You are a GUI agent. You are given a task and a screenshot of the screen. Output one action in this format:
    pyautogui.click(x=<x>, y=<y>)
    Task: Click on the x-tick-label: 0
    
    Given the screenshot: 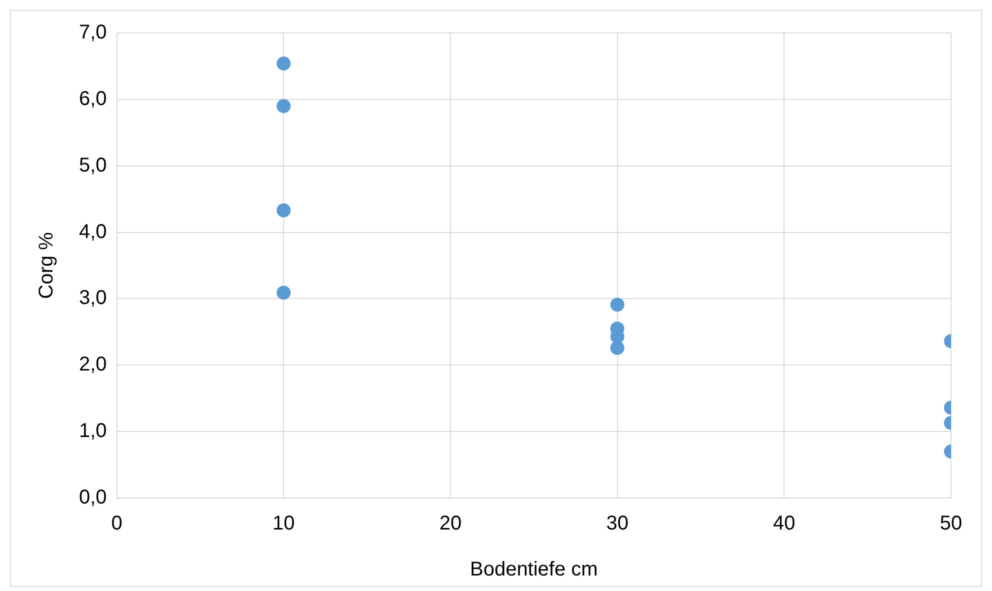 What is the action you would take?
    pyautogui.click(x=116, y=523)
    